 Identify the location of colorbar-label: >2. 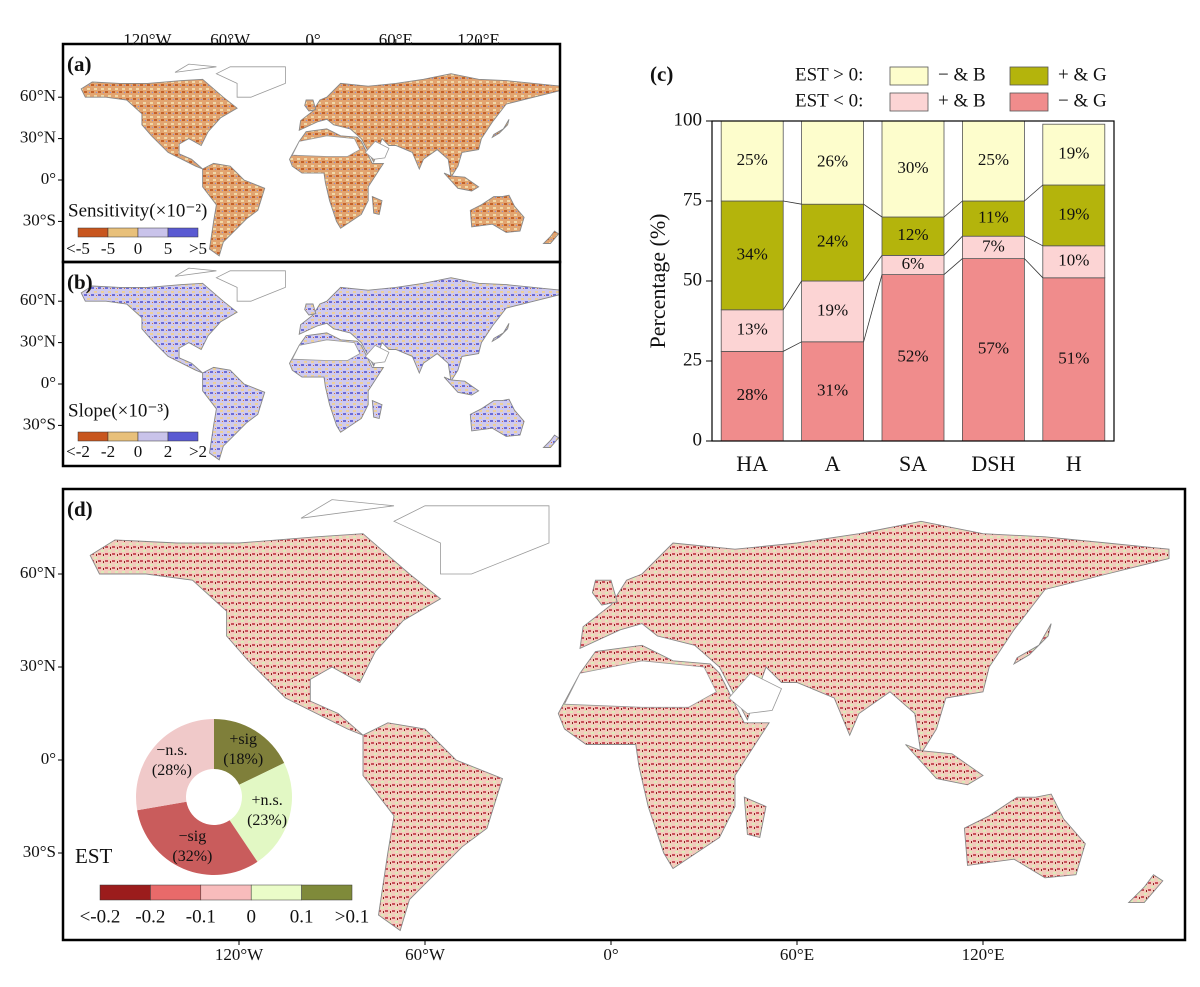
(198, 451).